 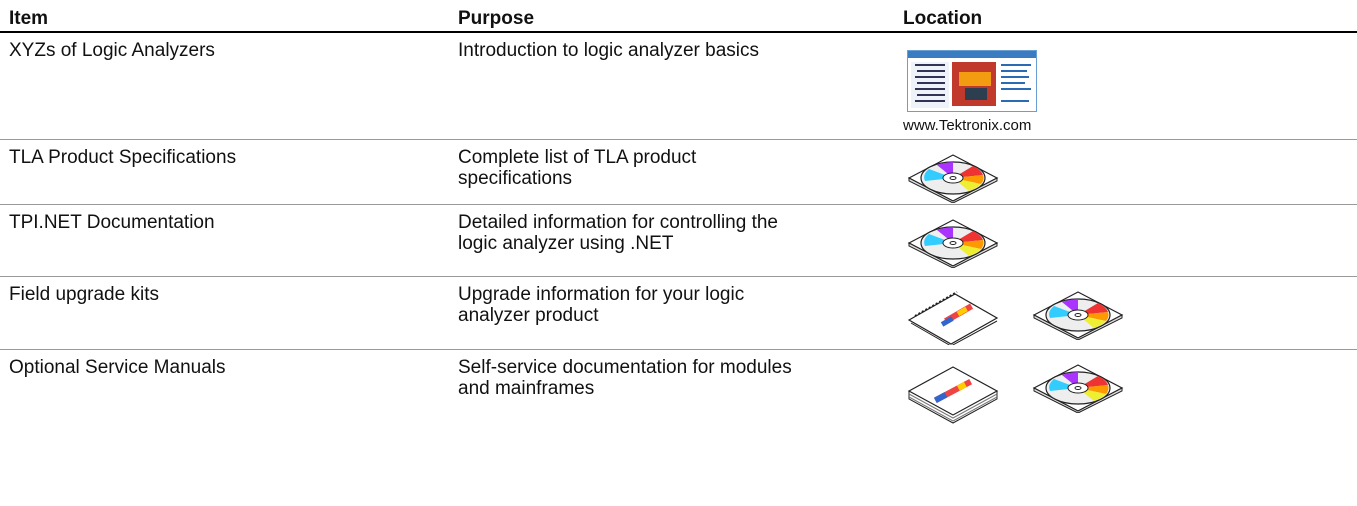 What do you see at coordinates (515, 178) in the screenshot?
I see `purpose-line: specifications` at bounding box center [515, 178].